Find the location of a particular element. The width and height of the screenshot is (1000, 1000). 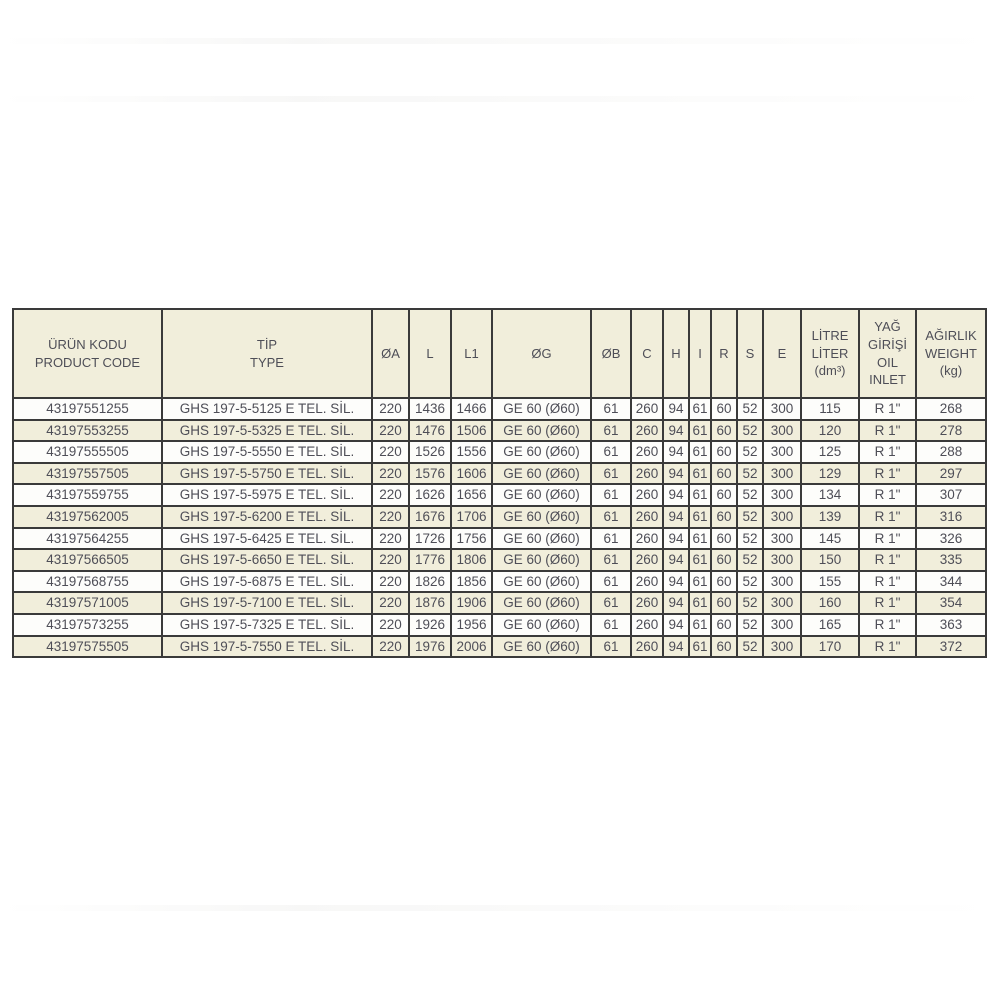

cell-l: 1976 is located at coordinates (430, 646).